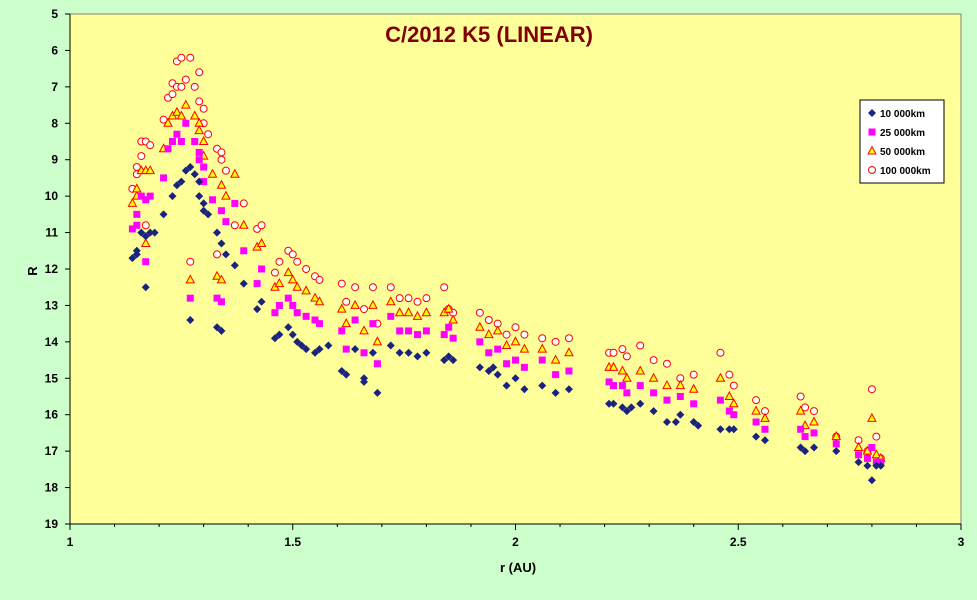 This screenshot has height=600, width=977. Describe the element at coordinates (518, 567) in the screenshot. I see `x-axis-title: r (AU)` at that location.